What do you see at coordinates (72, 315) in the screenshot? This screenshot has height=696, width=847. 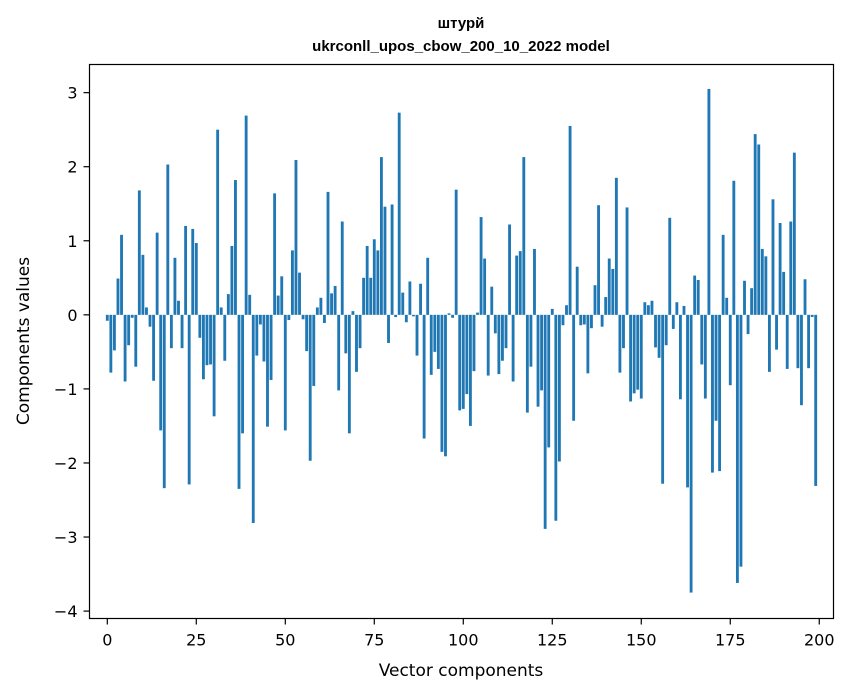 I see `y-tick-label: 0` at bounding box center [72, 315].